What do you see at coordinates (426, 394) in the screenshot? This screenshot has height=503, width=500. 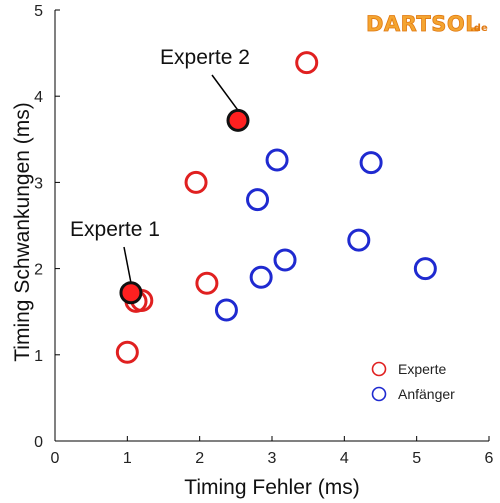 I see `legend-label-anfaenger: Anfänger` at bounding box center [426, 394].